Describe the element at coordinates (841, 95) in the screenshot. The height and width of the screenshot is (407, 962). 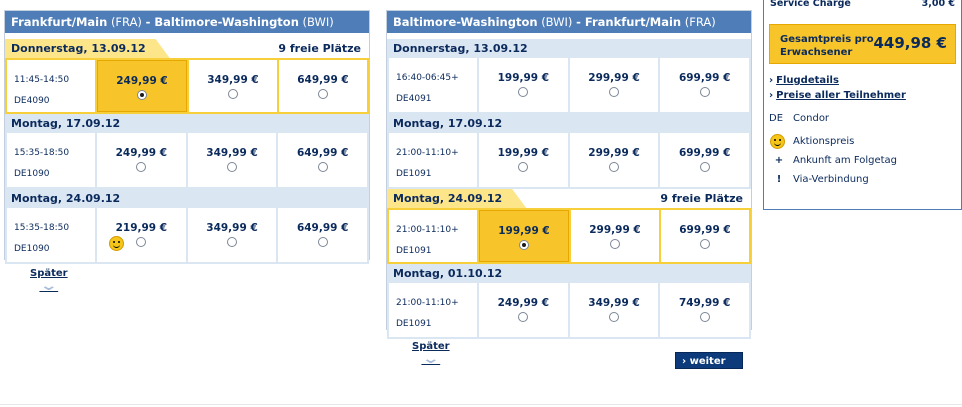
I see `link-label: Preise aller Teilnehmer` at that location.